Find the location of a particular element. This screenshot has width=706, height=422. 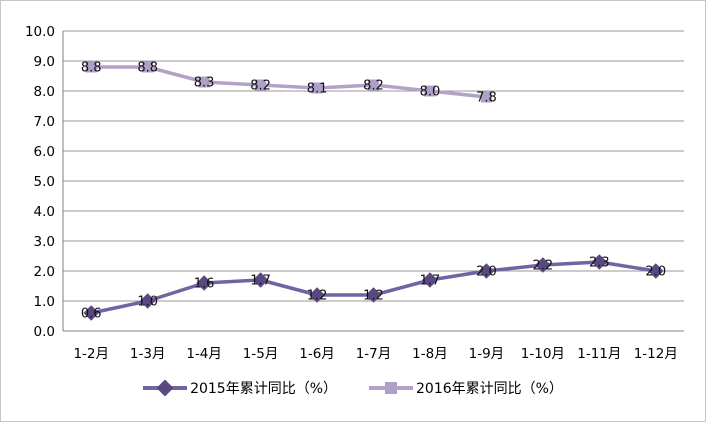

y-tick-label: 6.0 is located at coordinates (44, 152).